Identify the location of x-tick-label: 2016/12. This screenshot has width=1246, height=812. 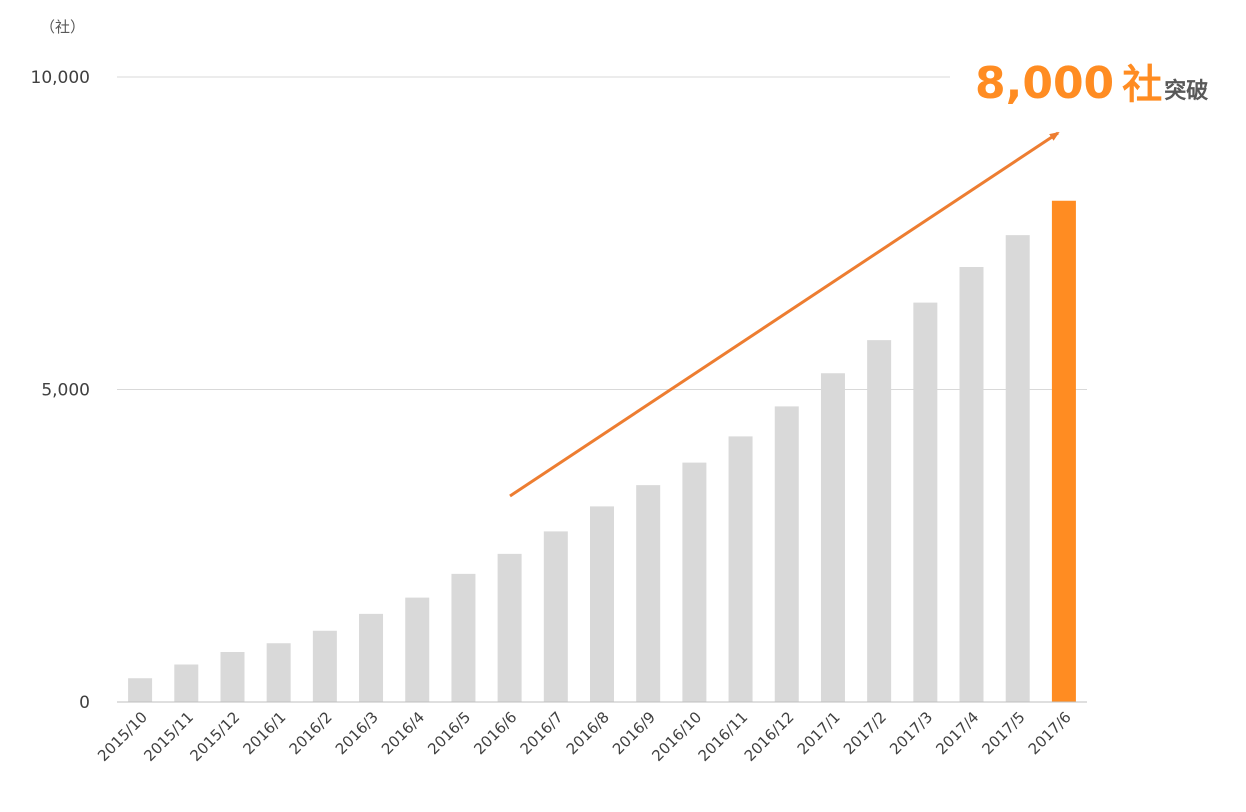
(769, 736).